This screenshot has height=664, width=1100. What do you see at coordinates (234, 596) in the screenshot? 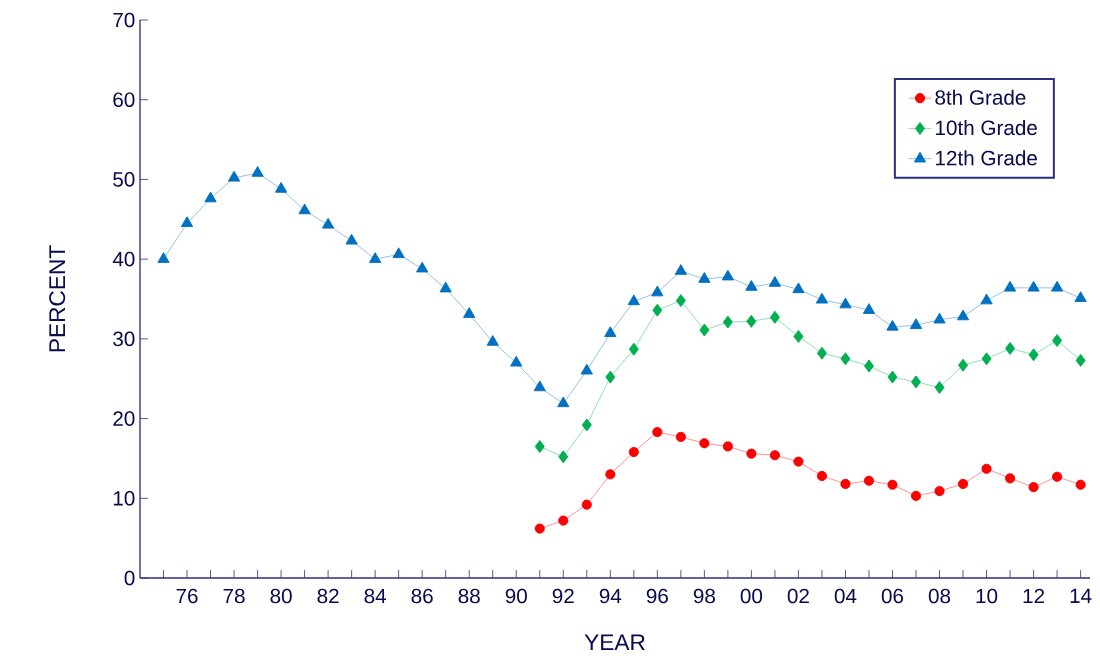
I see `x-tick-label: 78` at bounding box center [234, 596].